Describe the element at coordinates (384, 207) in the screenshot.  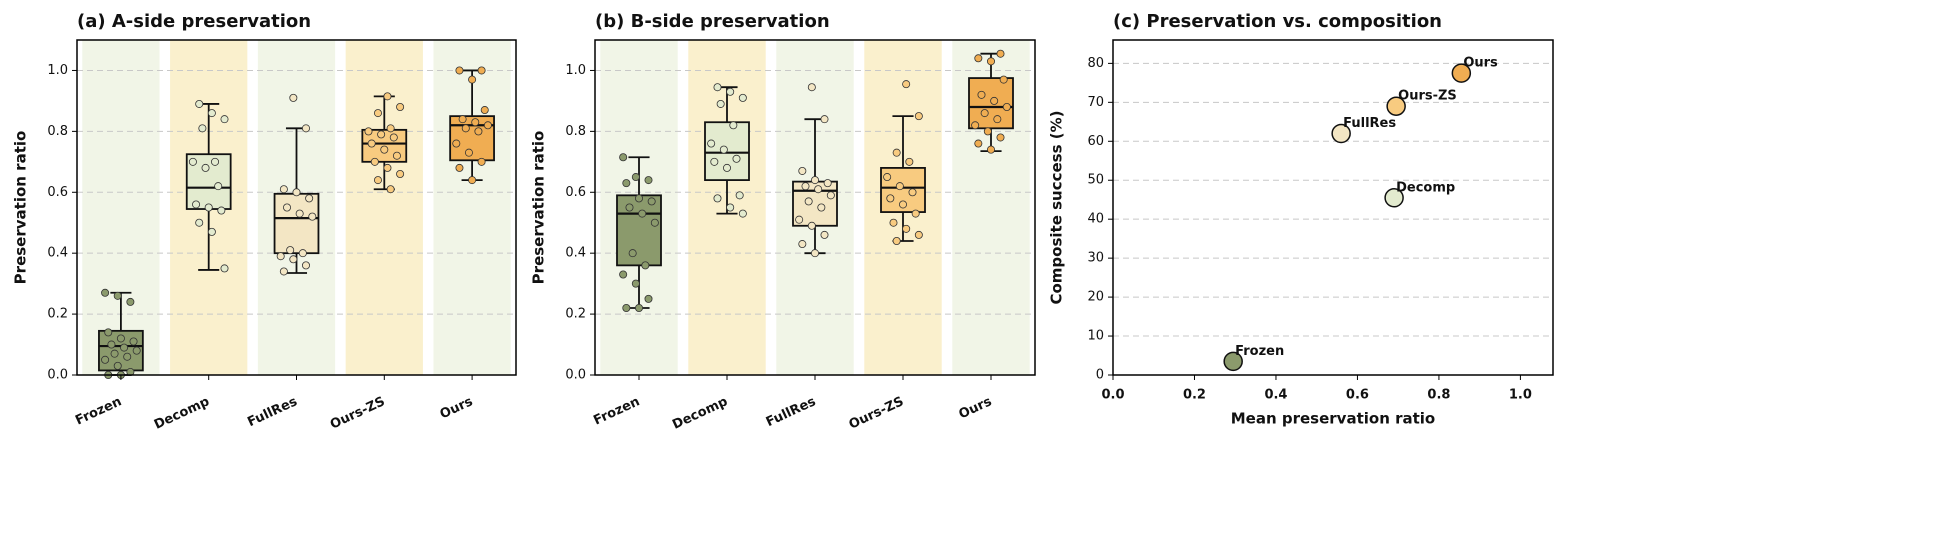
I see `band` at that location.